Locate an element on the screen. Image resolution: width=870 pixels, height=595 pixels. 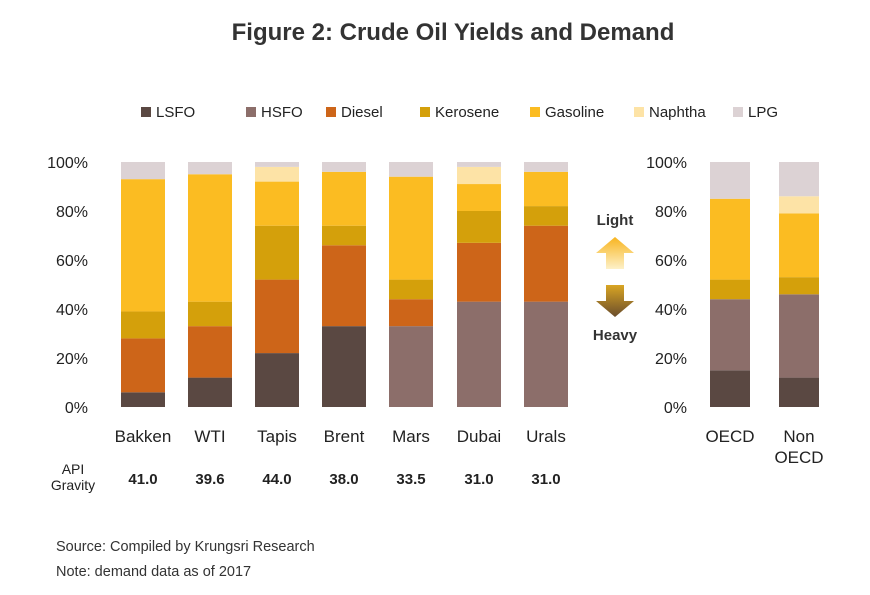
bar-dubai-diesel is located at coordinates (479, 272).